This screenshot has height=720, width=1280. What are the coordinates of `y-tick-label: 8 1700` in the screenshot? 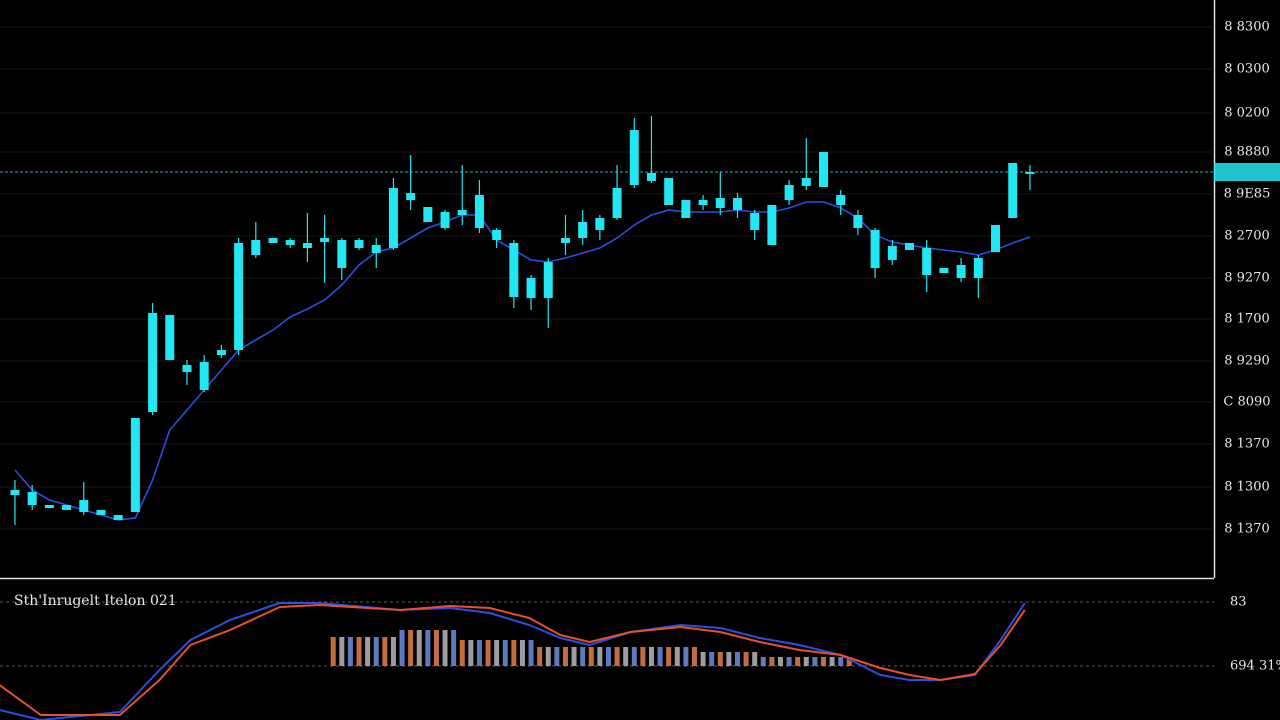 It's located at (1247, 319).